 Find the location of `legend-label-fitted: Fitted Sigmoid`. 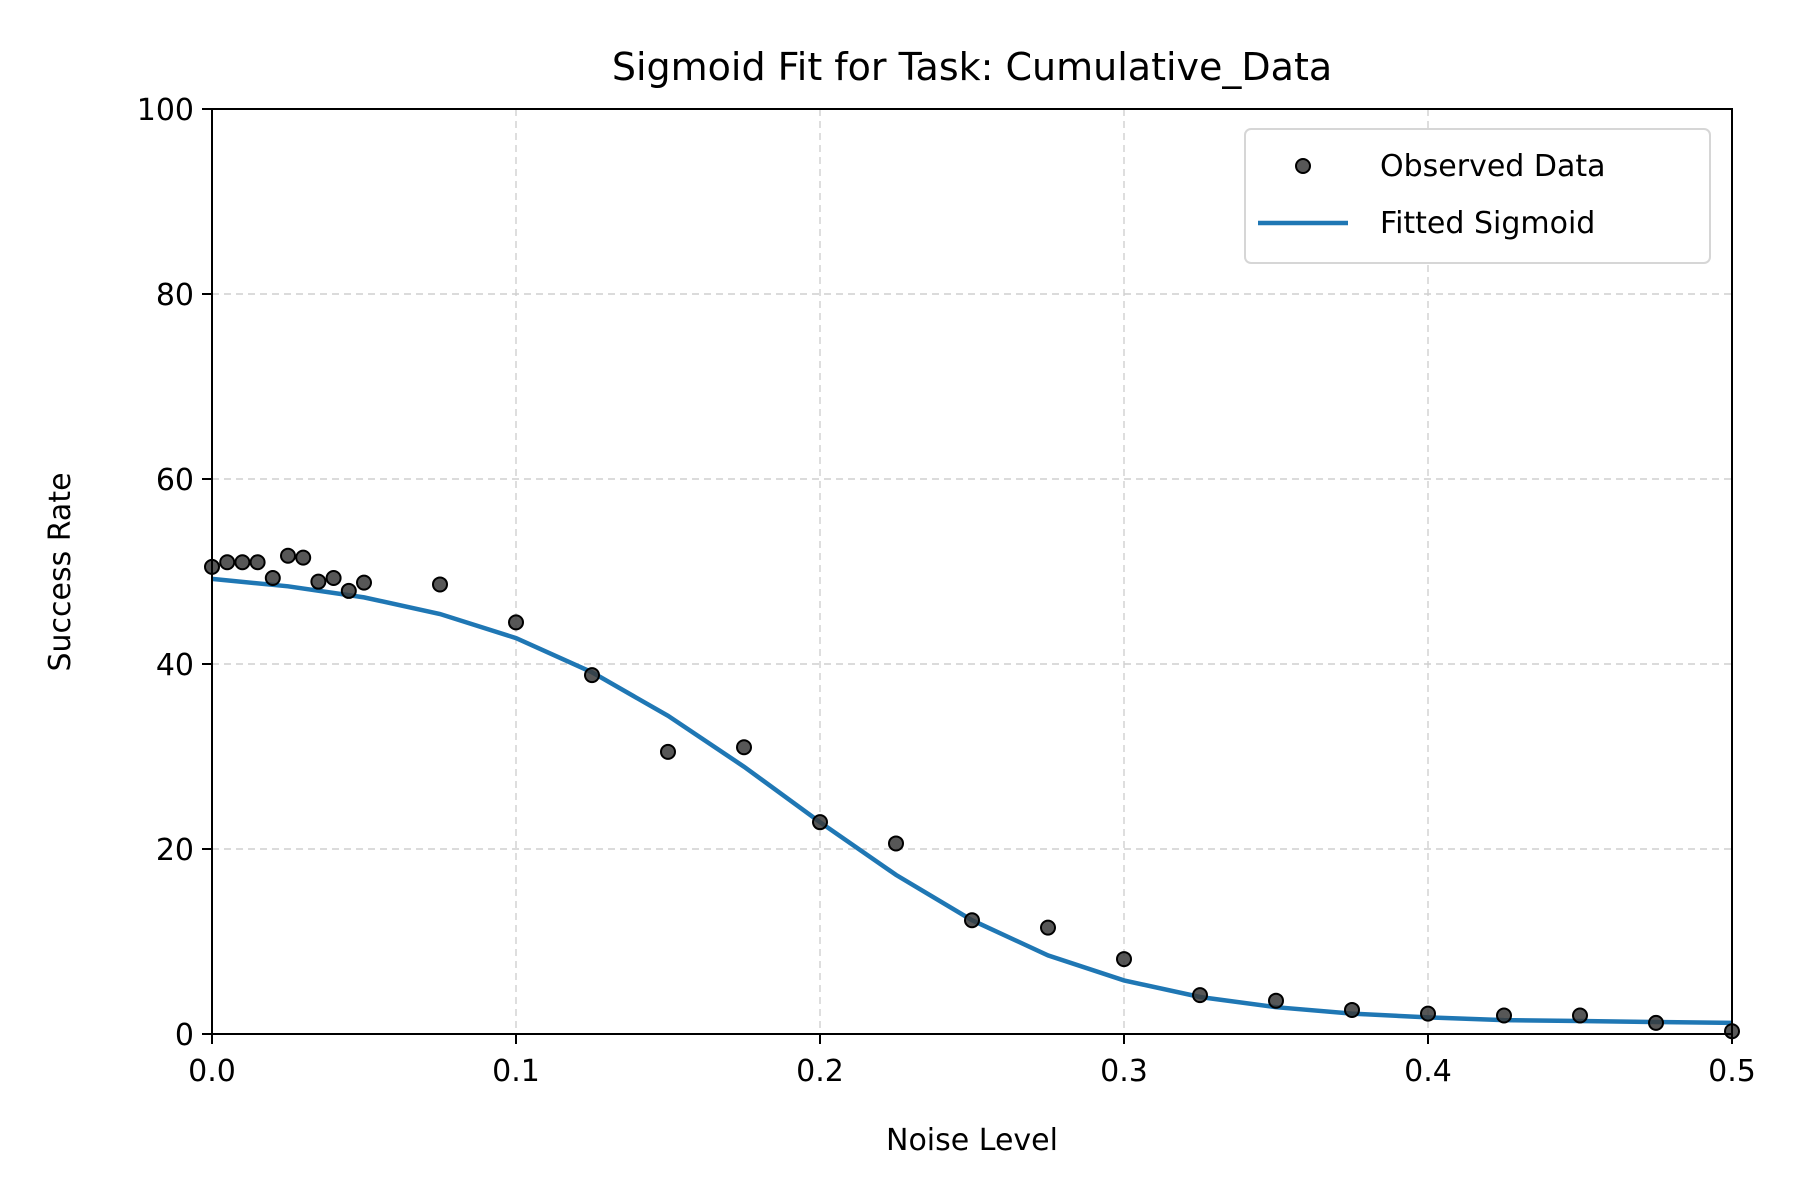

legend-label-fitted: Fitted Sigmoid is located at coordinates (1487, 223).